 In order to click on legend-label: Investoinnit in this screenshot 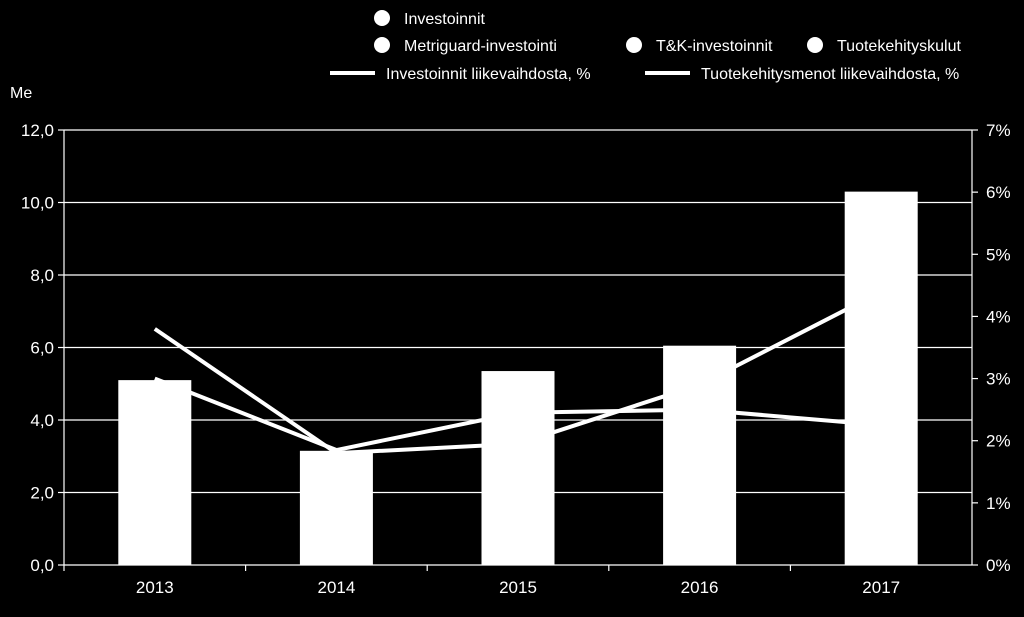, I will do `click(444, 19)`.